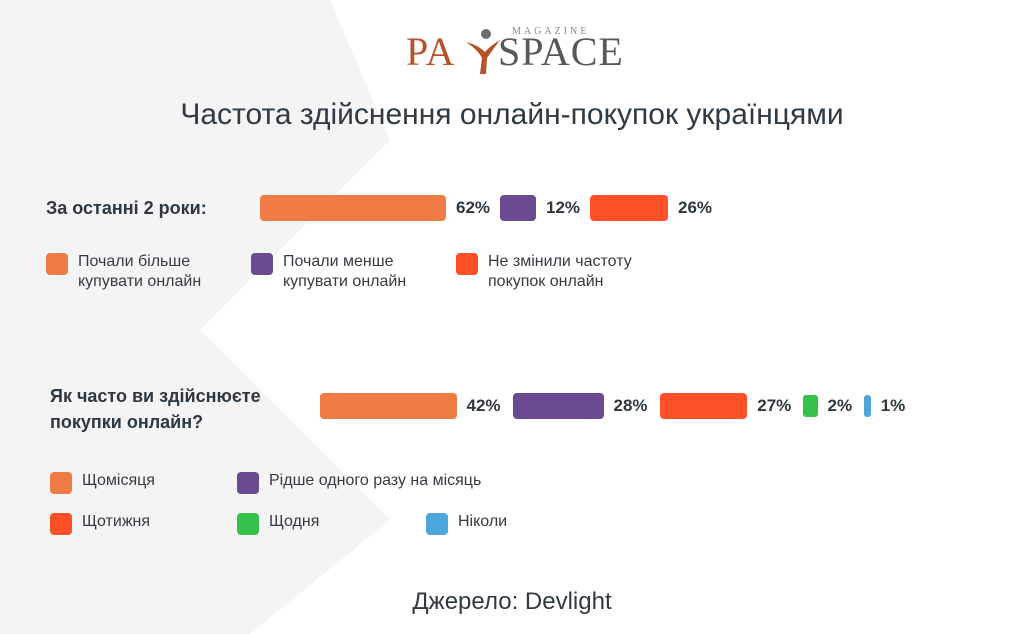  I want to click on source-note: Джерело: Devlight, so click(512, 601).